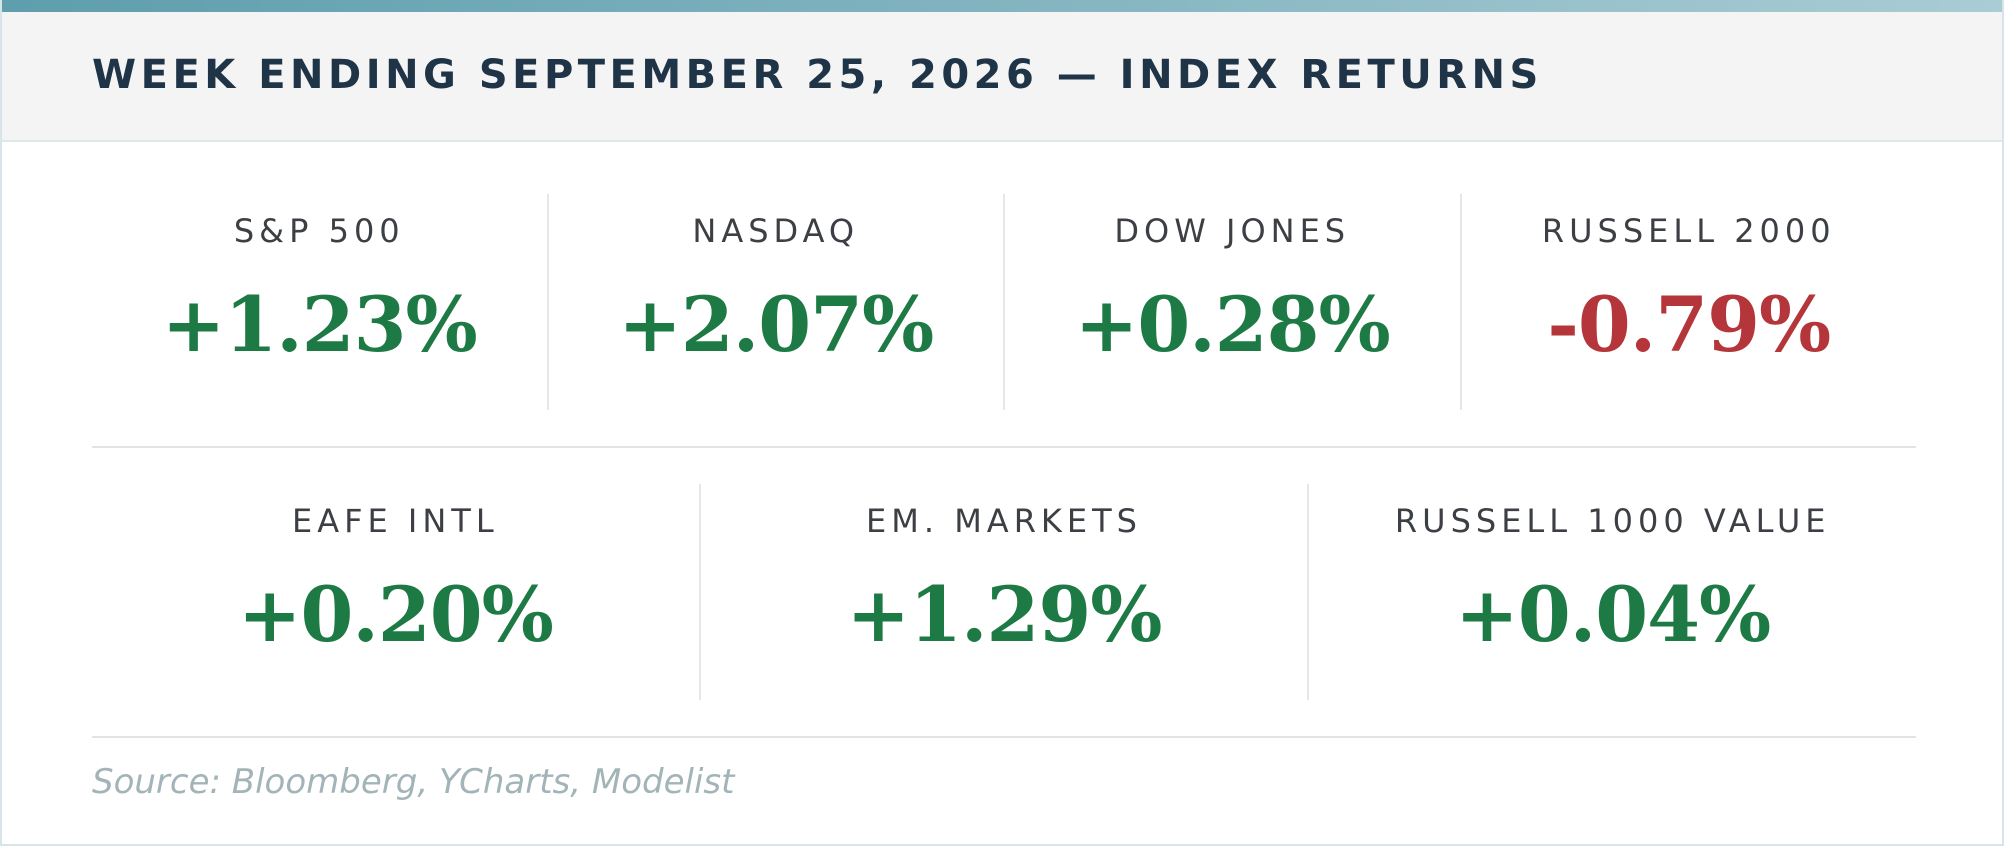  What do you see at coordinates (1004, 521) in the screenshot?
I see `index-label: EM. MARKETS` at bounding box center [1004, 521].